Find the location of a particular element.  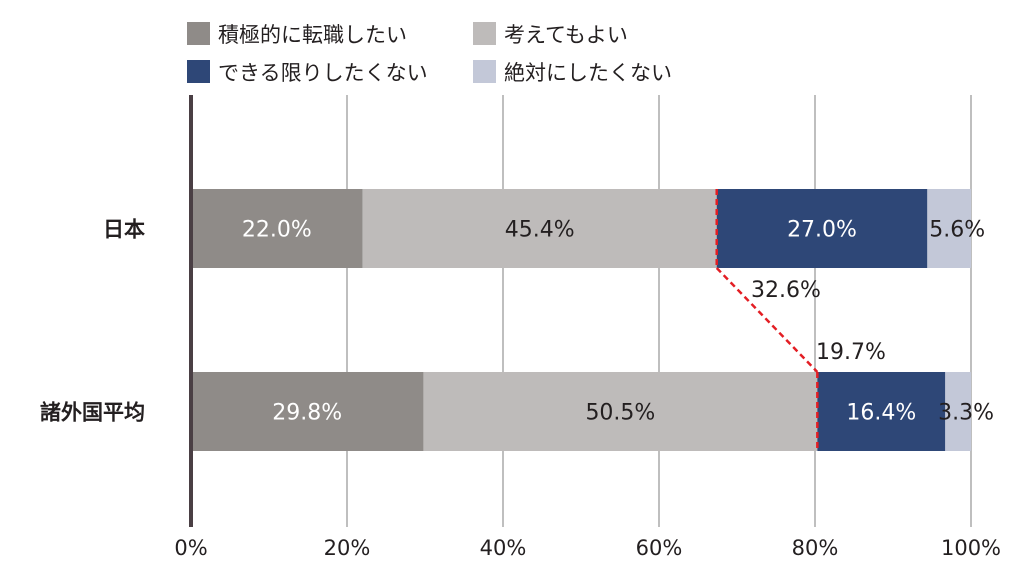

data-label: 22.0% is located at coordinates (277, 230).